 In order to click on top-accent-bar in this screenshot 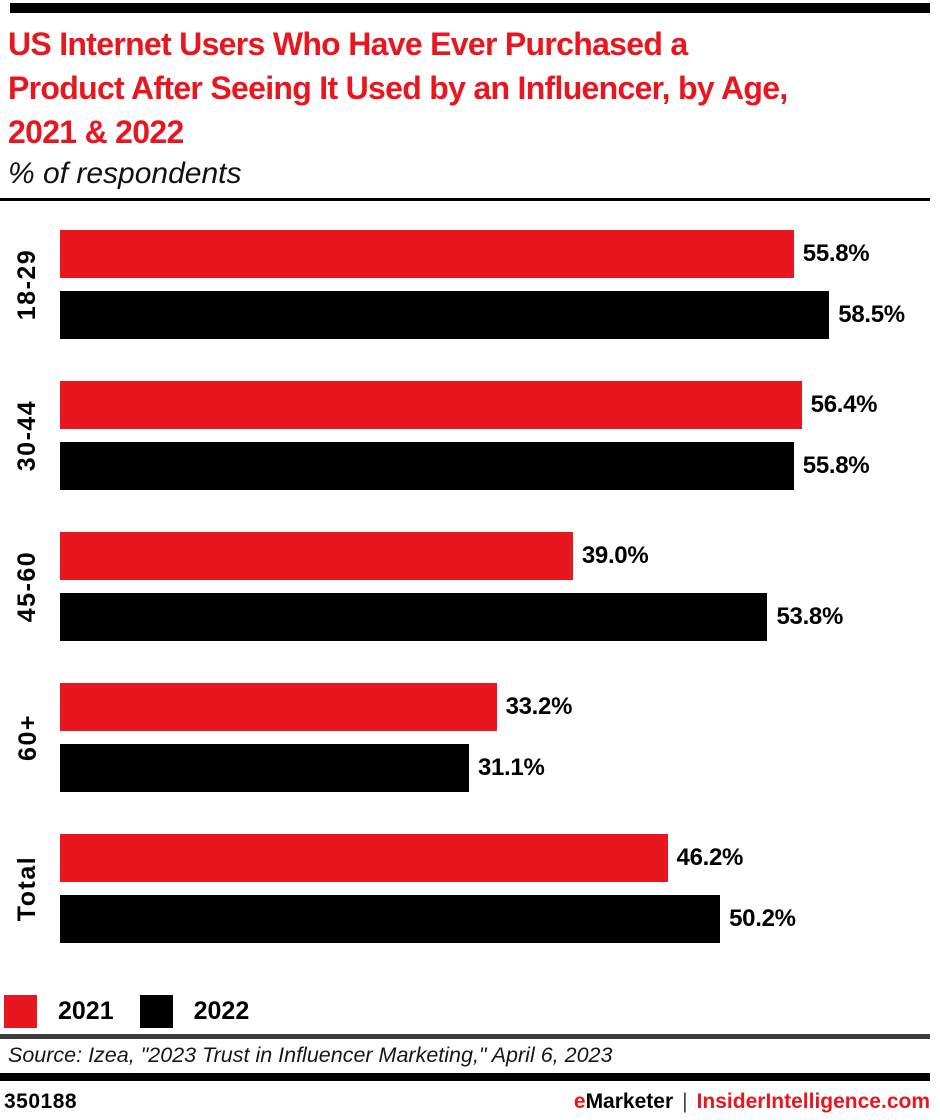, I will do `click(470, 8)`.